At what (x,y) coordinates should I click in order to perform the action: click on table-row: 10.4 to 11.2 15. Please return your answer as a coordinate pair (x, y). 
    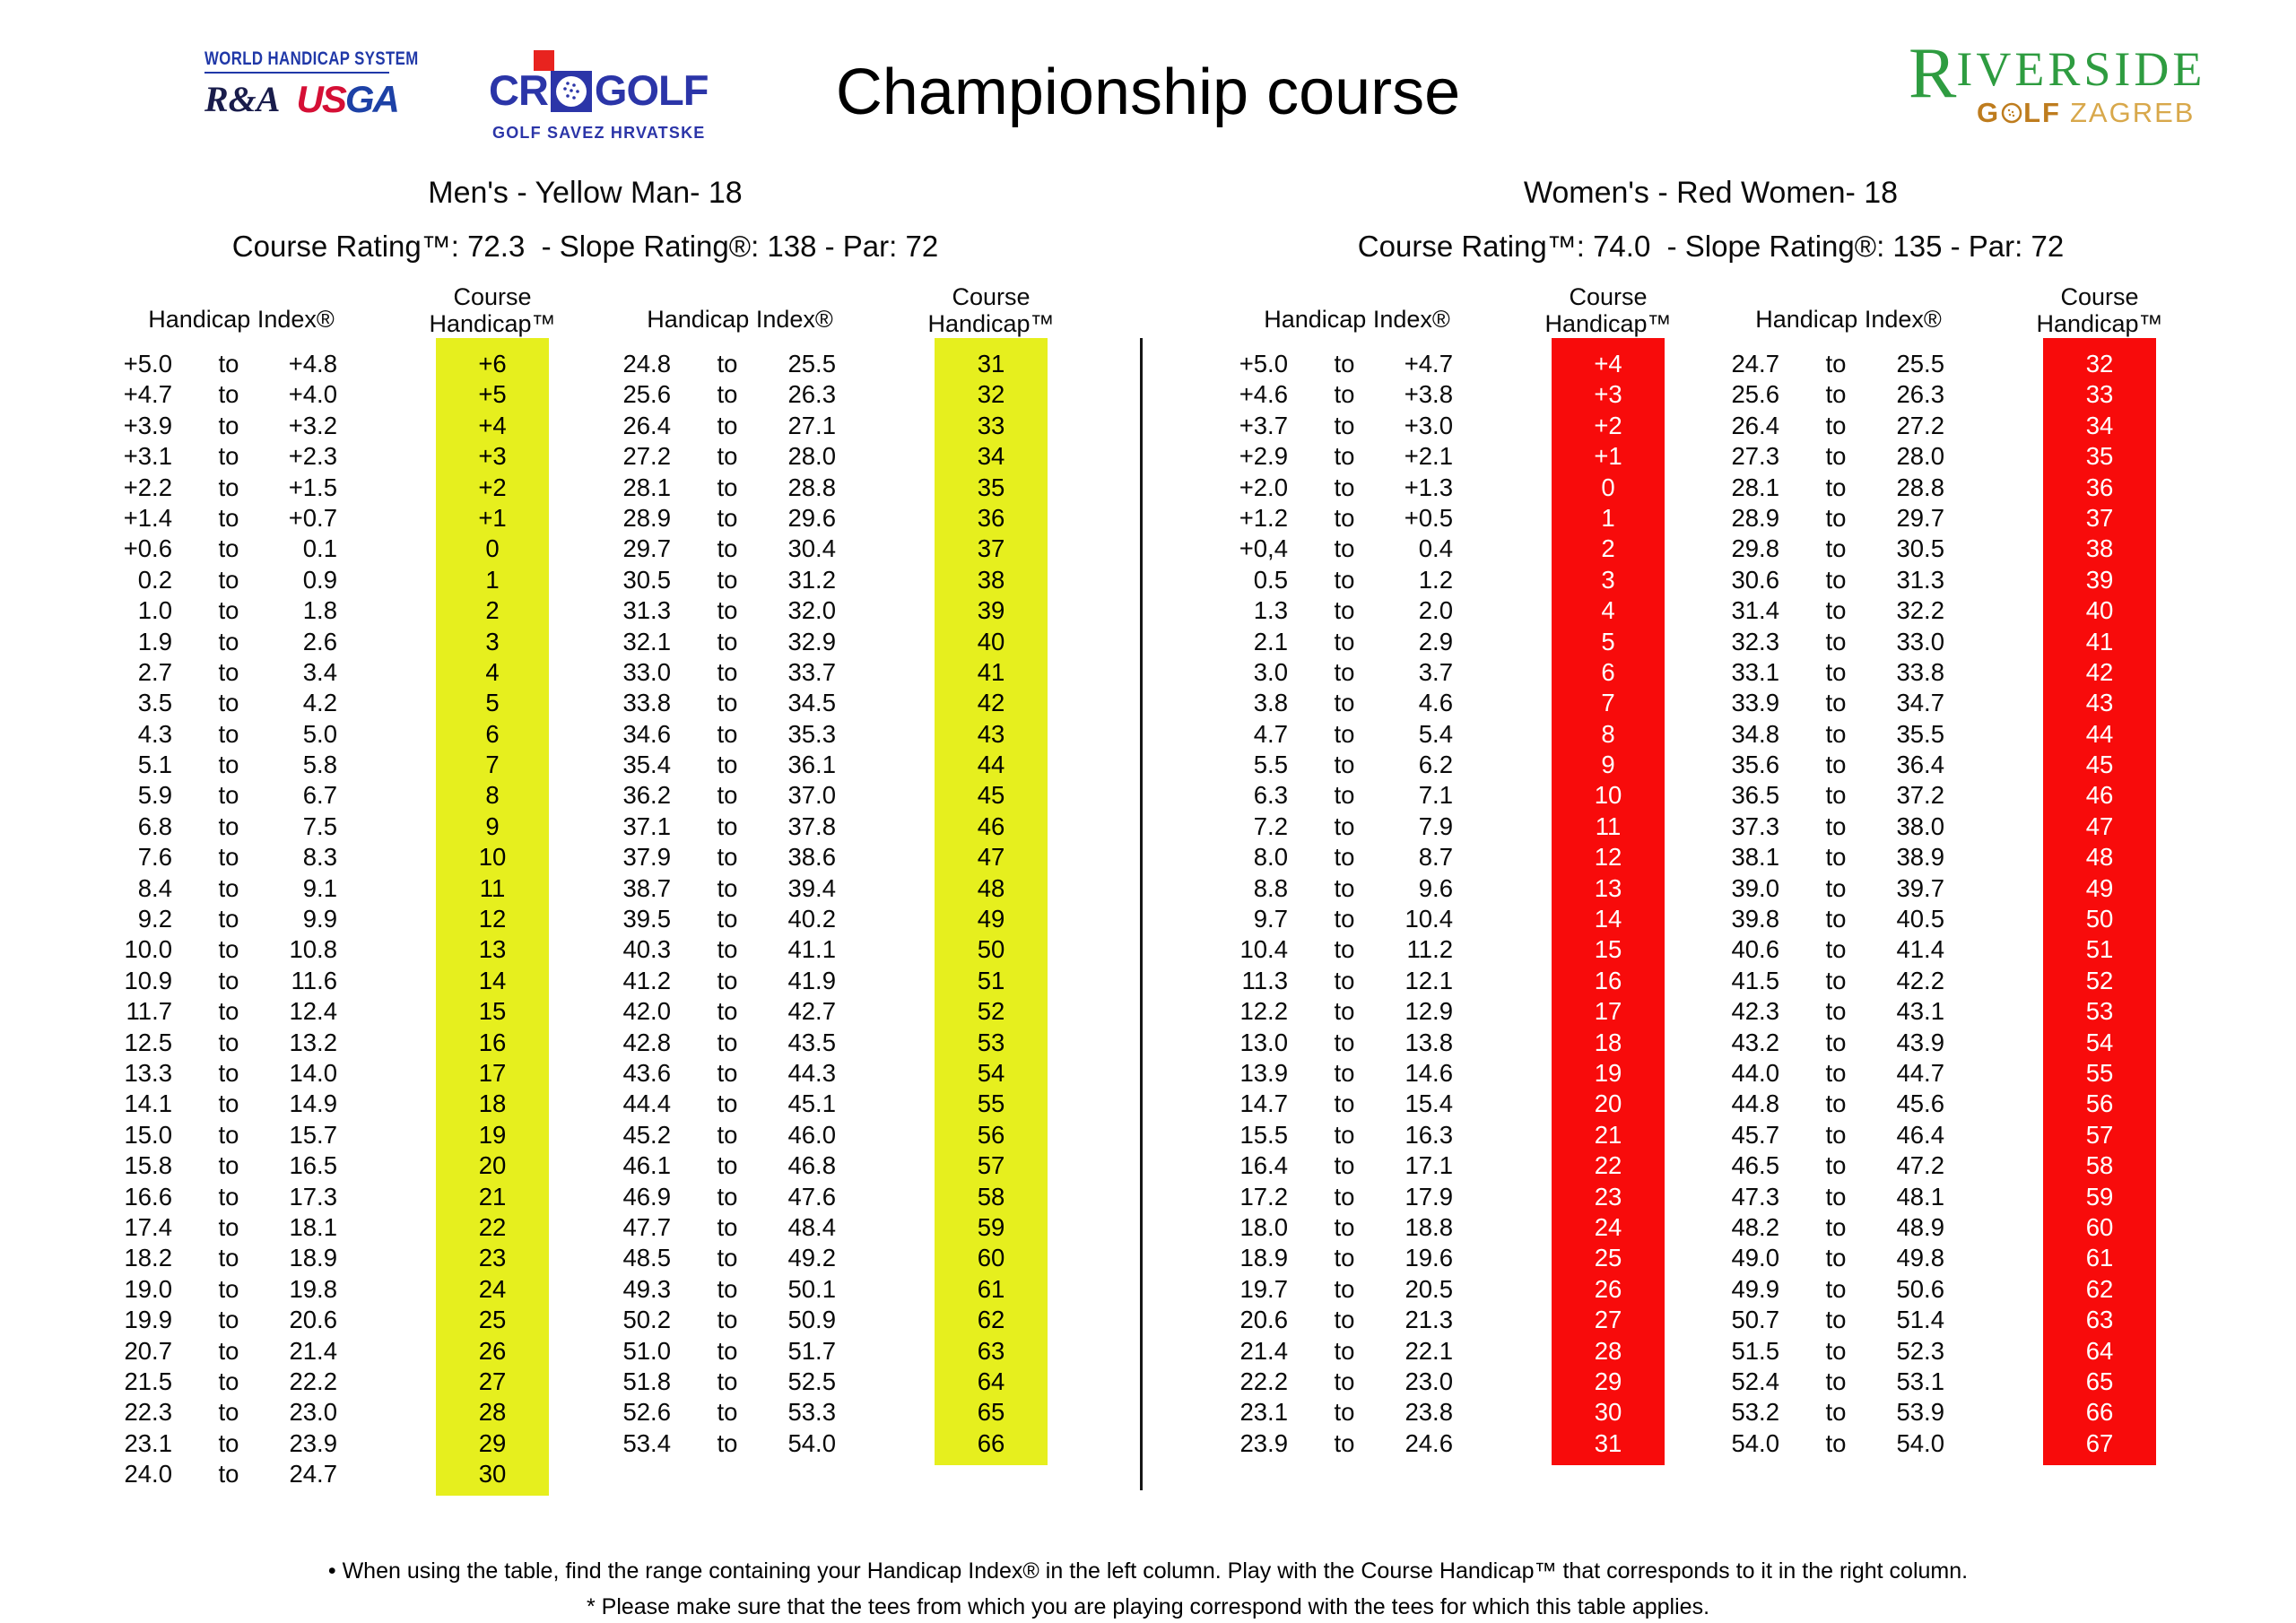
    Looking at the image, I should click on (1424, 950).